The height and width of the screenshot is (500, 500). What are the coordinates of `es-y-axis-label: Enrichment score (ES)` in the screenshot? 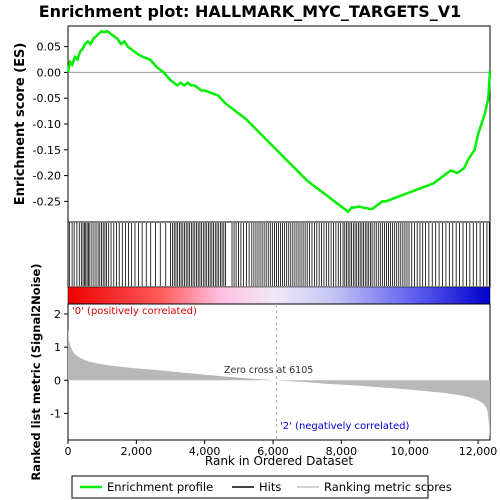 It's located at (20, 124).